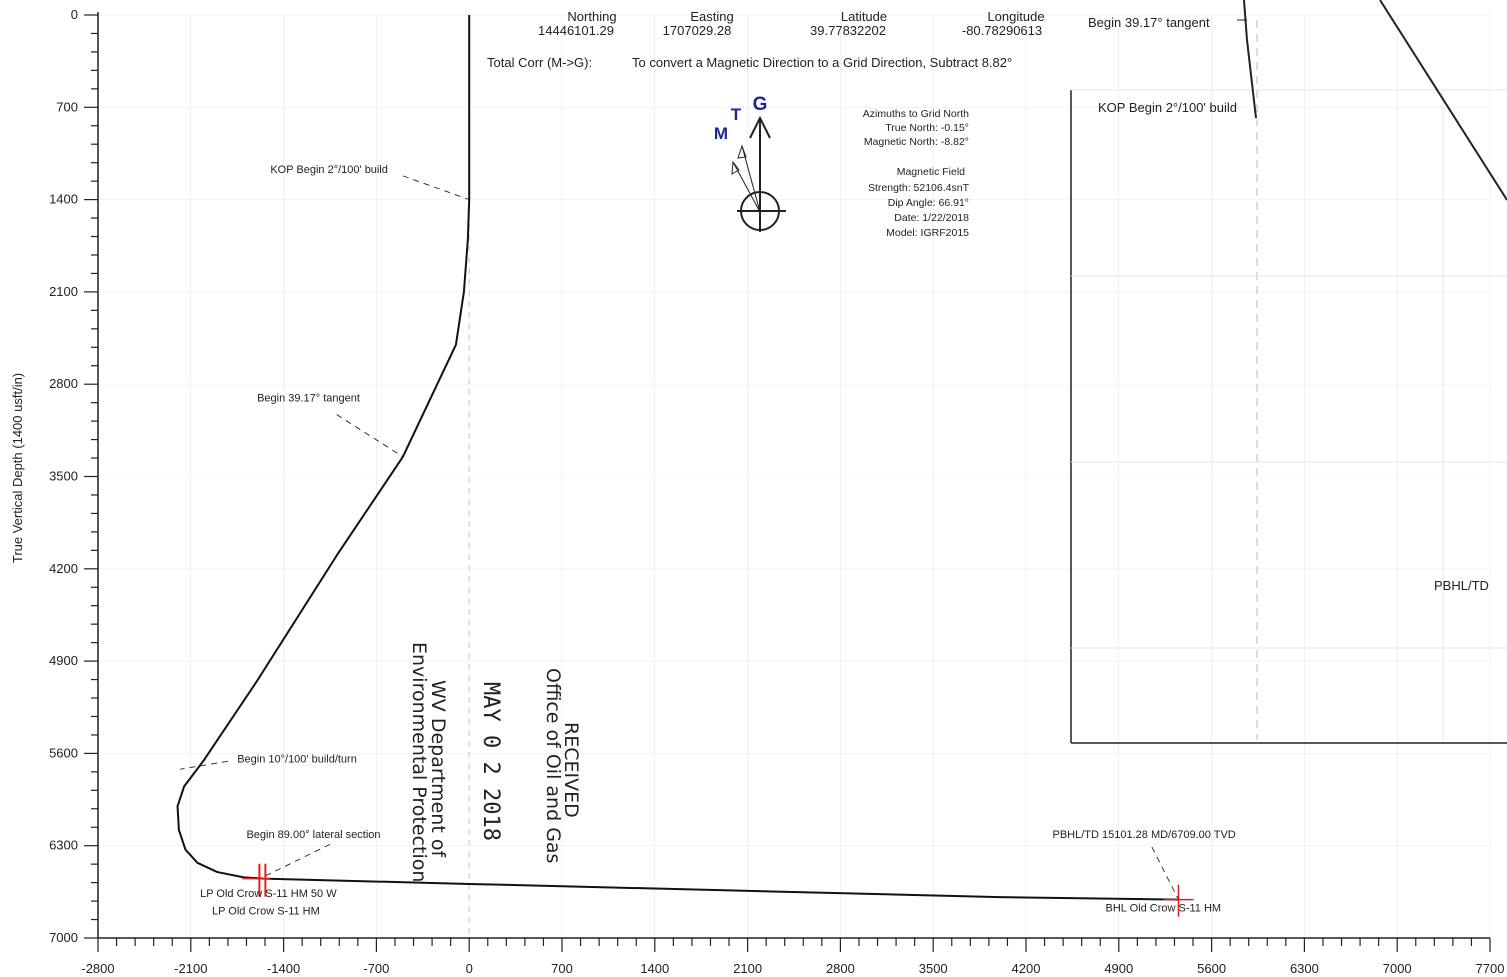 Image resolution: width=1507 pixels, height=977 pixels. Describe the element at coordinates (840, 968) in the screenshot. I see `x-tick-label: 2800` at that location.